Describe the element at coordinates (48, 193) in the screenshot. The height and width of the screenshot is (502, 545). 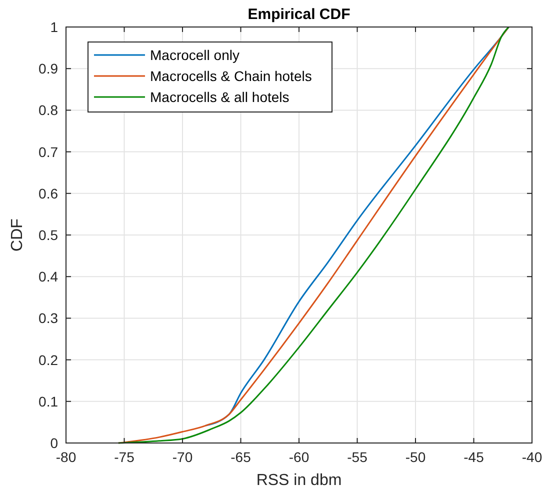
I see `y-tick-label: 0.6` at that location.